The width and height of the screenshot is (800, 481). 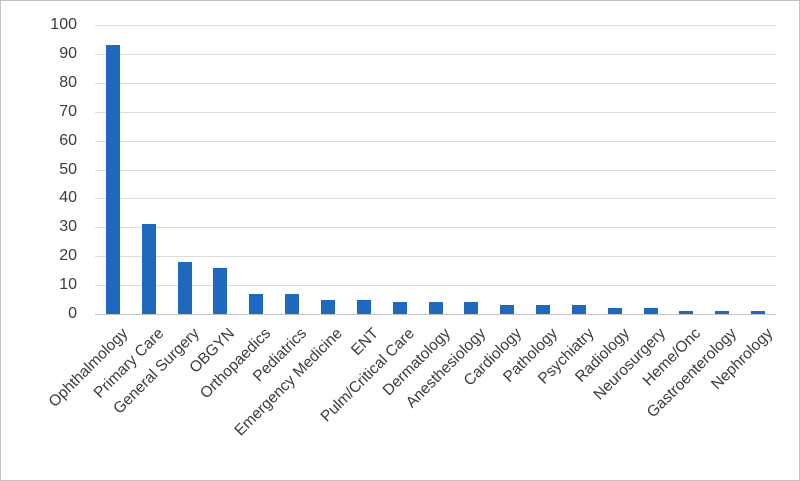 What do you see at coordinates (68, 284) in the screenshot?
I see `y-tick-label: 10` at bounding box center [68, 284].